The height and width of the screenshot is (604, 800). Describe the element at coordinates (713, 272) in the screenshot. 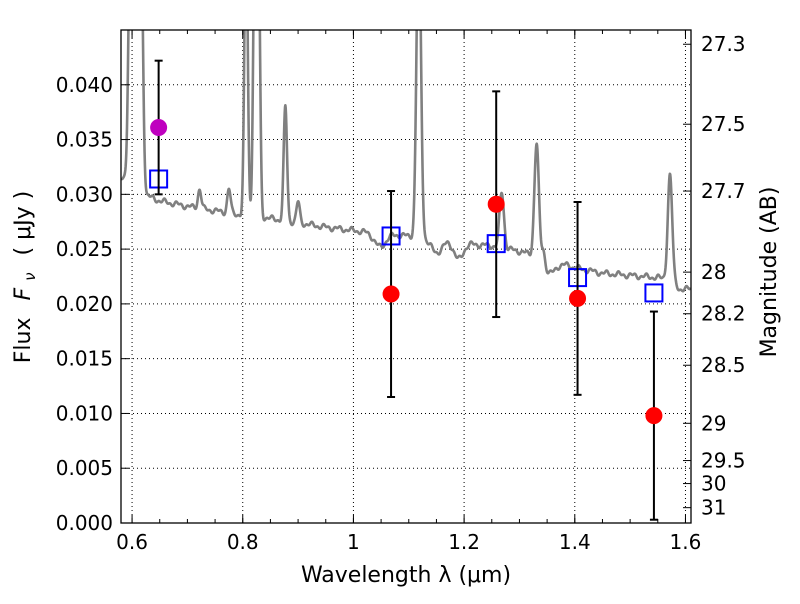

I see `right-tick-label: 28` at that location.